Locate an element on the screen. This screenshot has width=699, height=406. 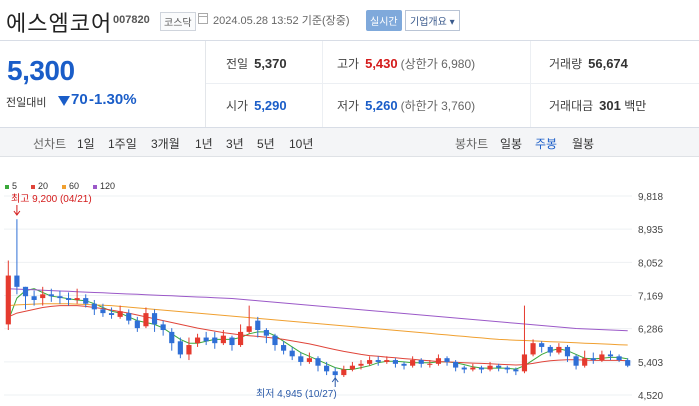
stock-name: 에스엠코어 is located at coordinates (59, 24).